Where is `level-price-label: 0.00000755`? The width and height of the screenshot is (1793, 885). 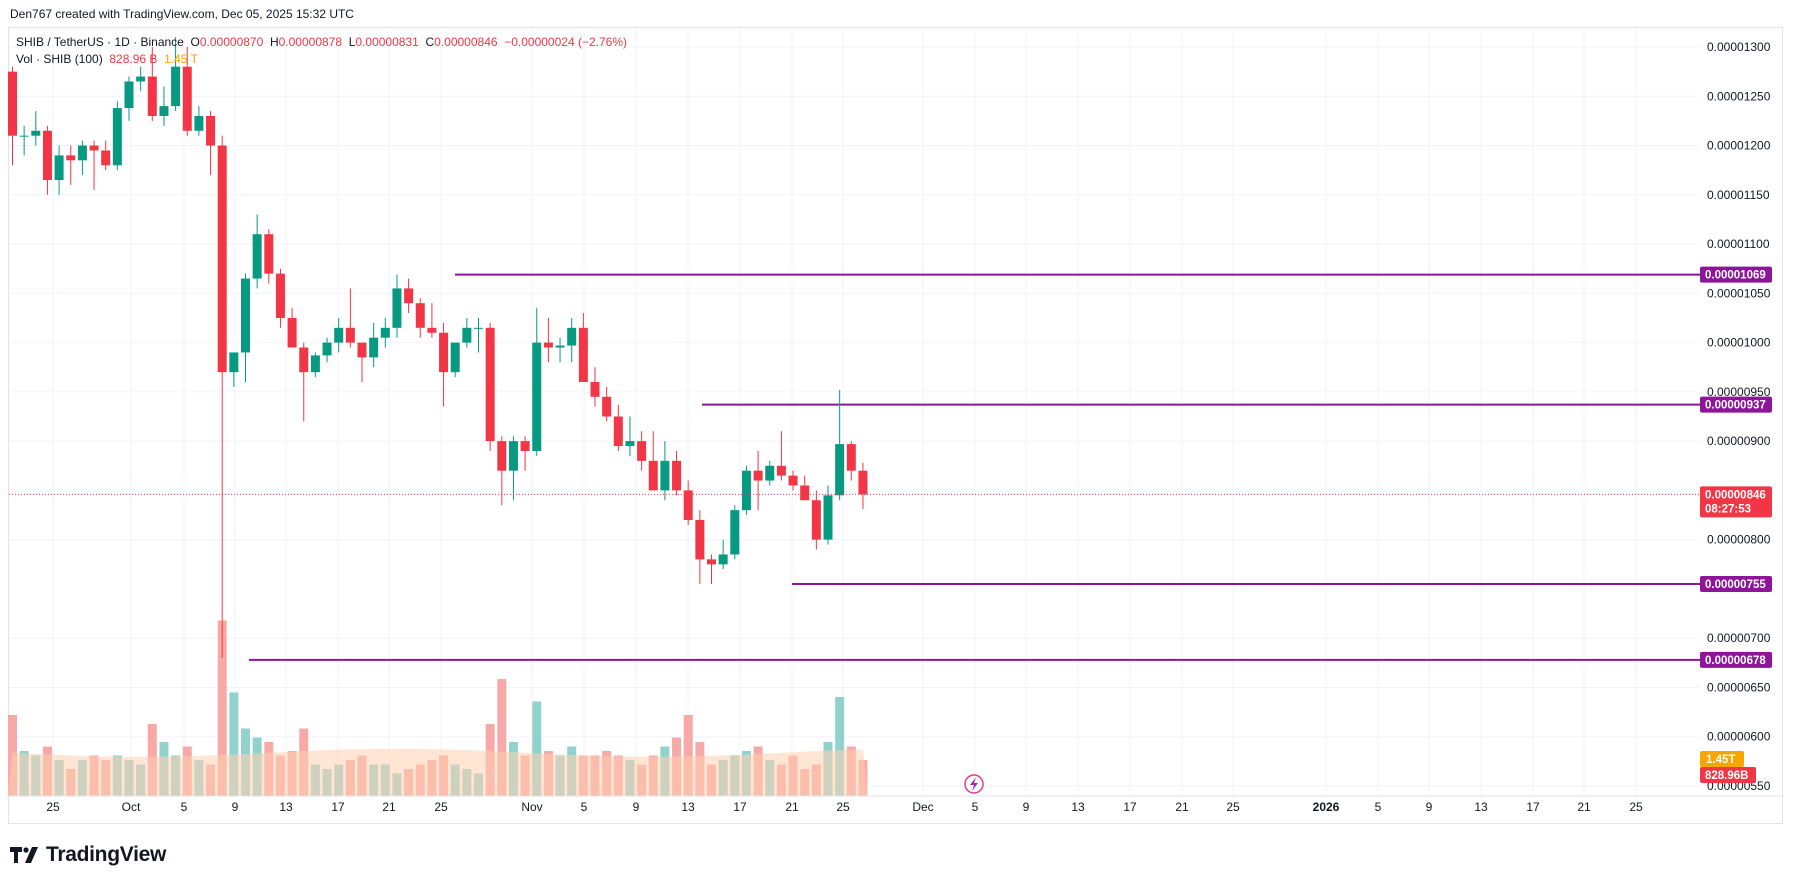
level-price-label: 0.00000755 is located at coordinates (1735, 585).